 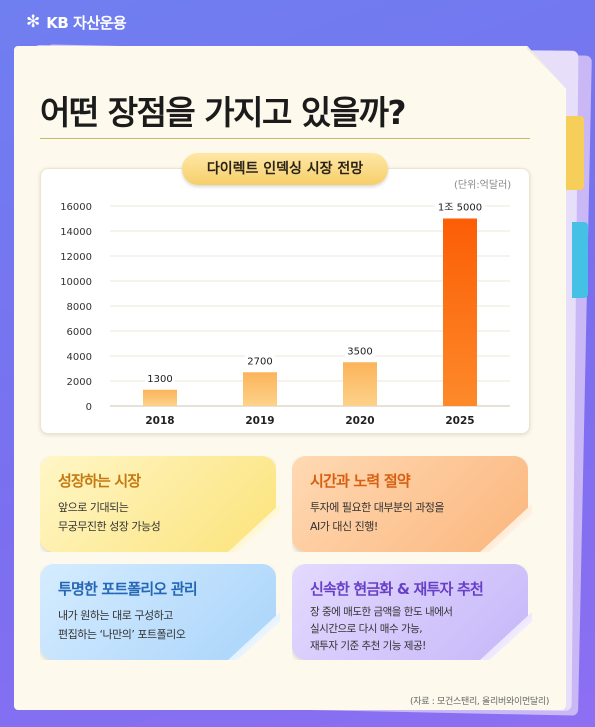 What do you see at coordinates (285, 138) in the screenshot?
I see `title-divider` at bounding box center [285, 138].